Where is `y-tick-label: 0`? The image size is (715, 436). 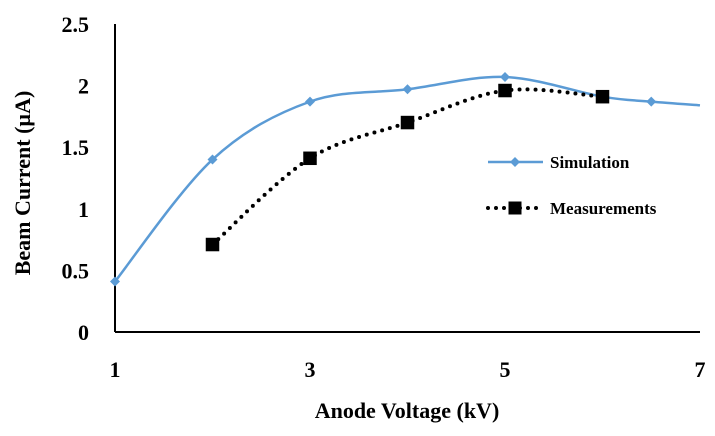 y-tick-label: 0 is located at coordinates (83, 332).